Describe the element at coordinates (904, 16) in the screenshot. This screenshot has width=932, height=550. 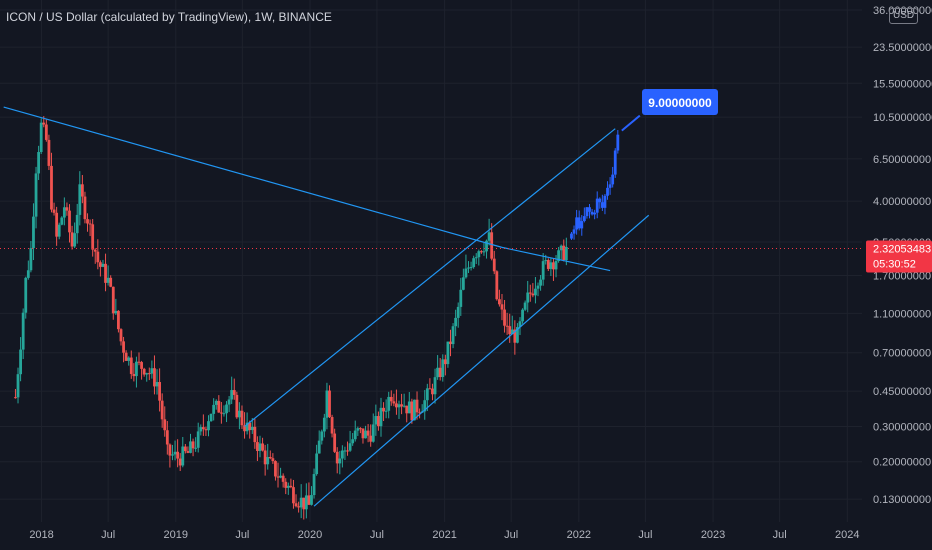
I see `currency-badge: USD` at that location.